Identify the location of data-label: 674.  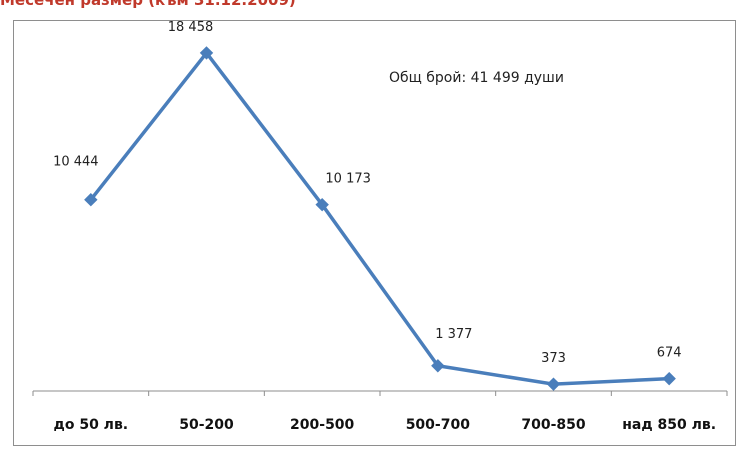
(669, 353).